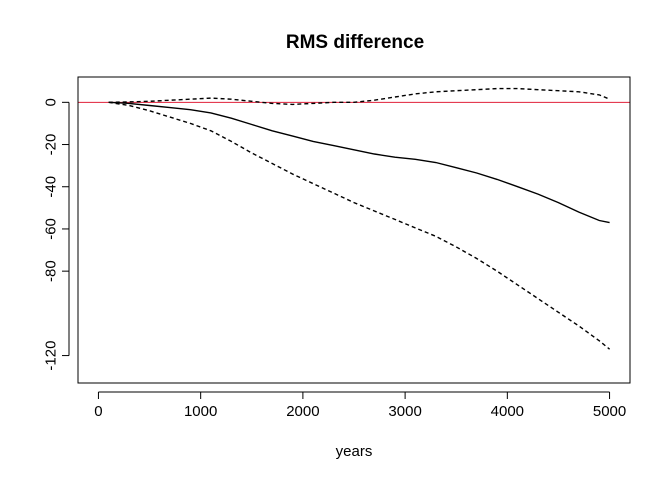  I want to click on y-tick-label: -80, so click(51, 271).